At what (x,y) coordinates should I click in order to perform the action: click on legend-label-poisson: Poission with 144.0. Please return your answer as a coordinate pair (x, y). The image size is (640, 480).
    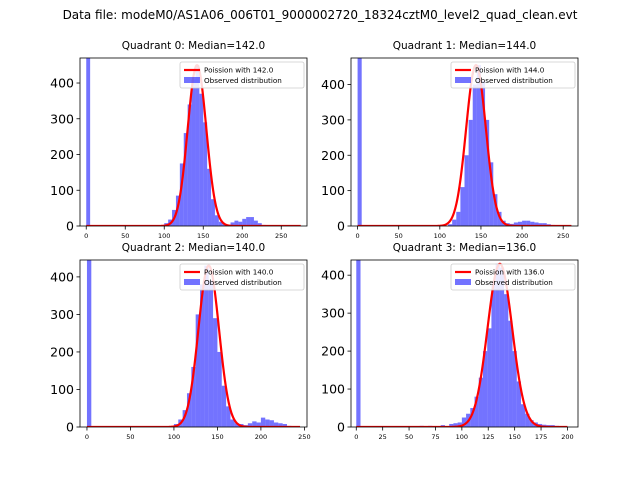
    Looking at the image, I should click on (510, 70).